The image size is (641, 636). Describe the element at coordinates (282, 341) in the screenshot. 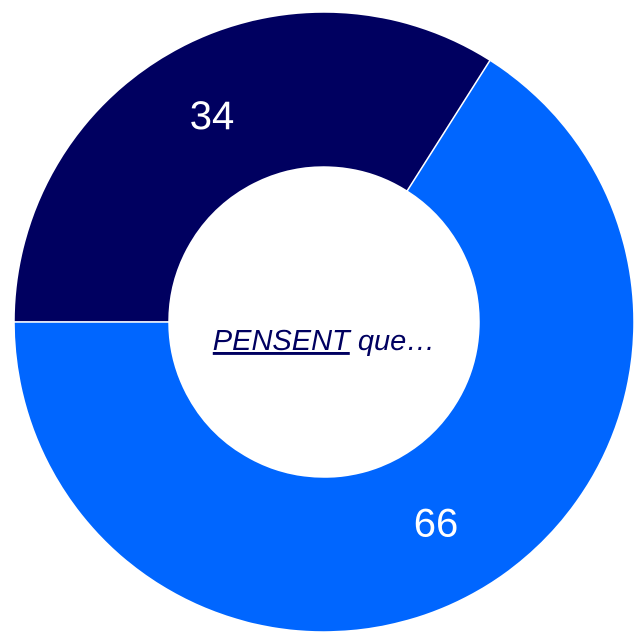

I see `center-text-emphasis: PENSENT` at that location.